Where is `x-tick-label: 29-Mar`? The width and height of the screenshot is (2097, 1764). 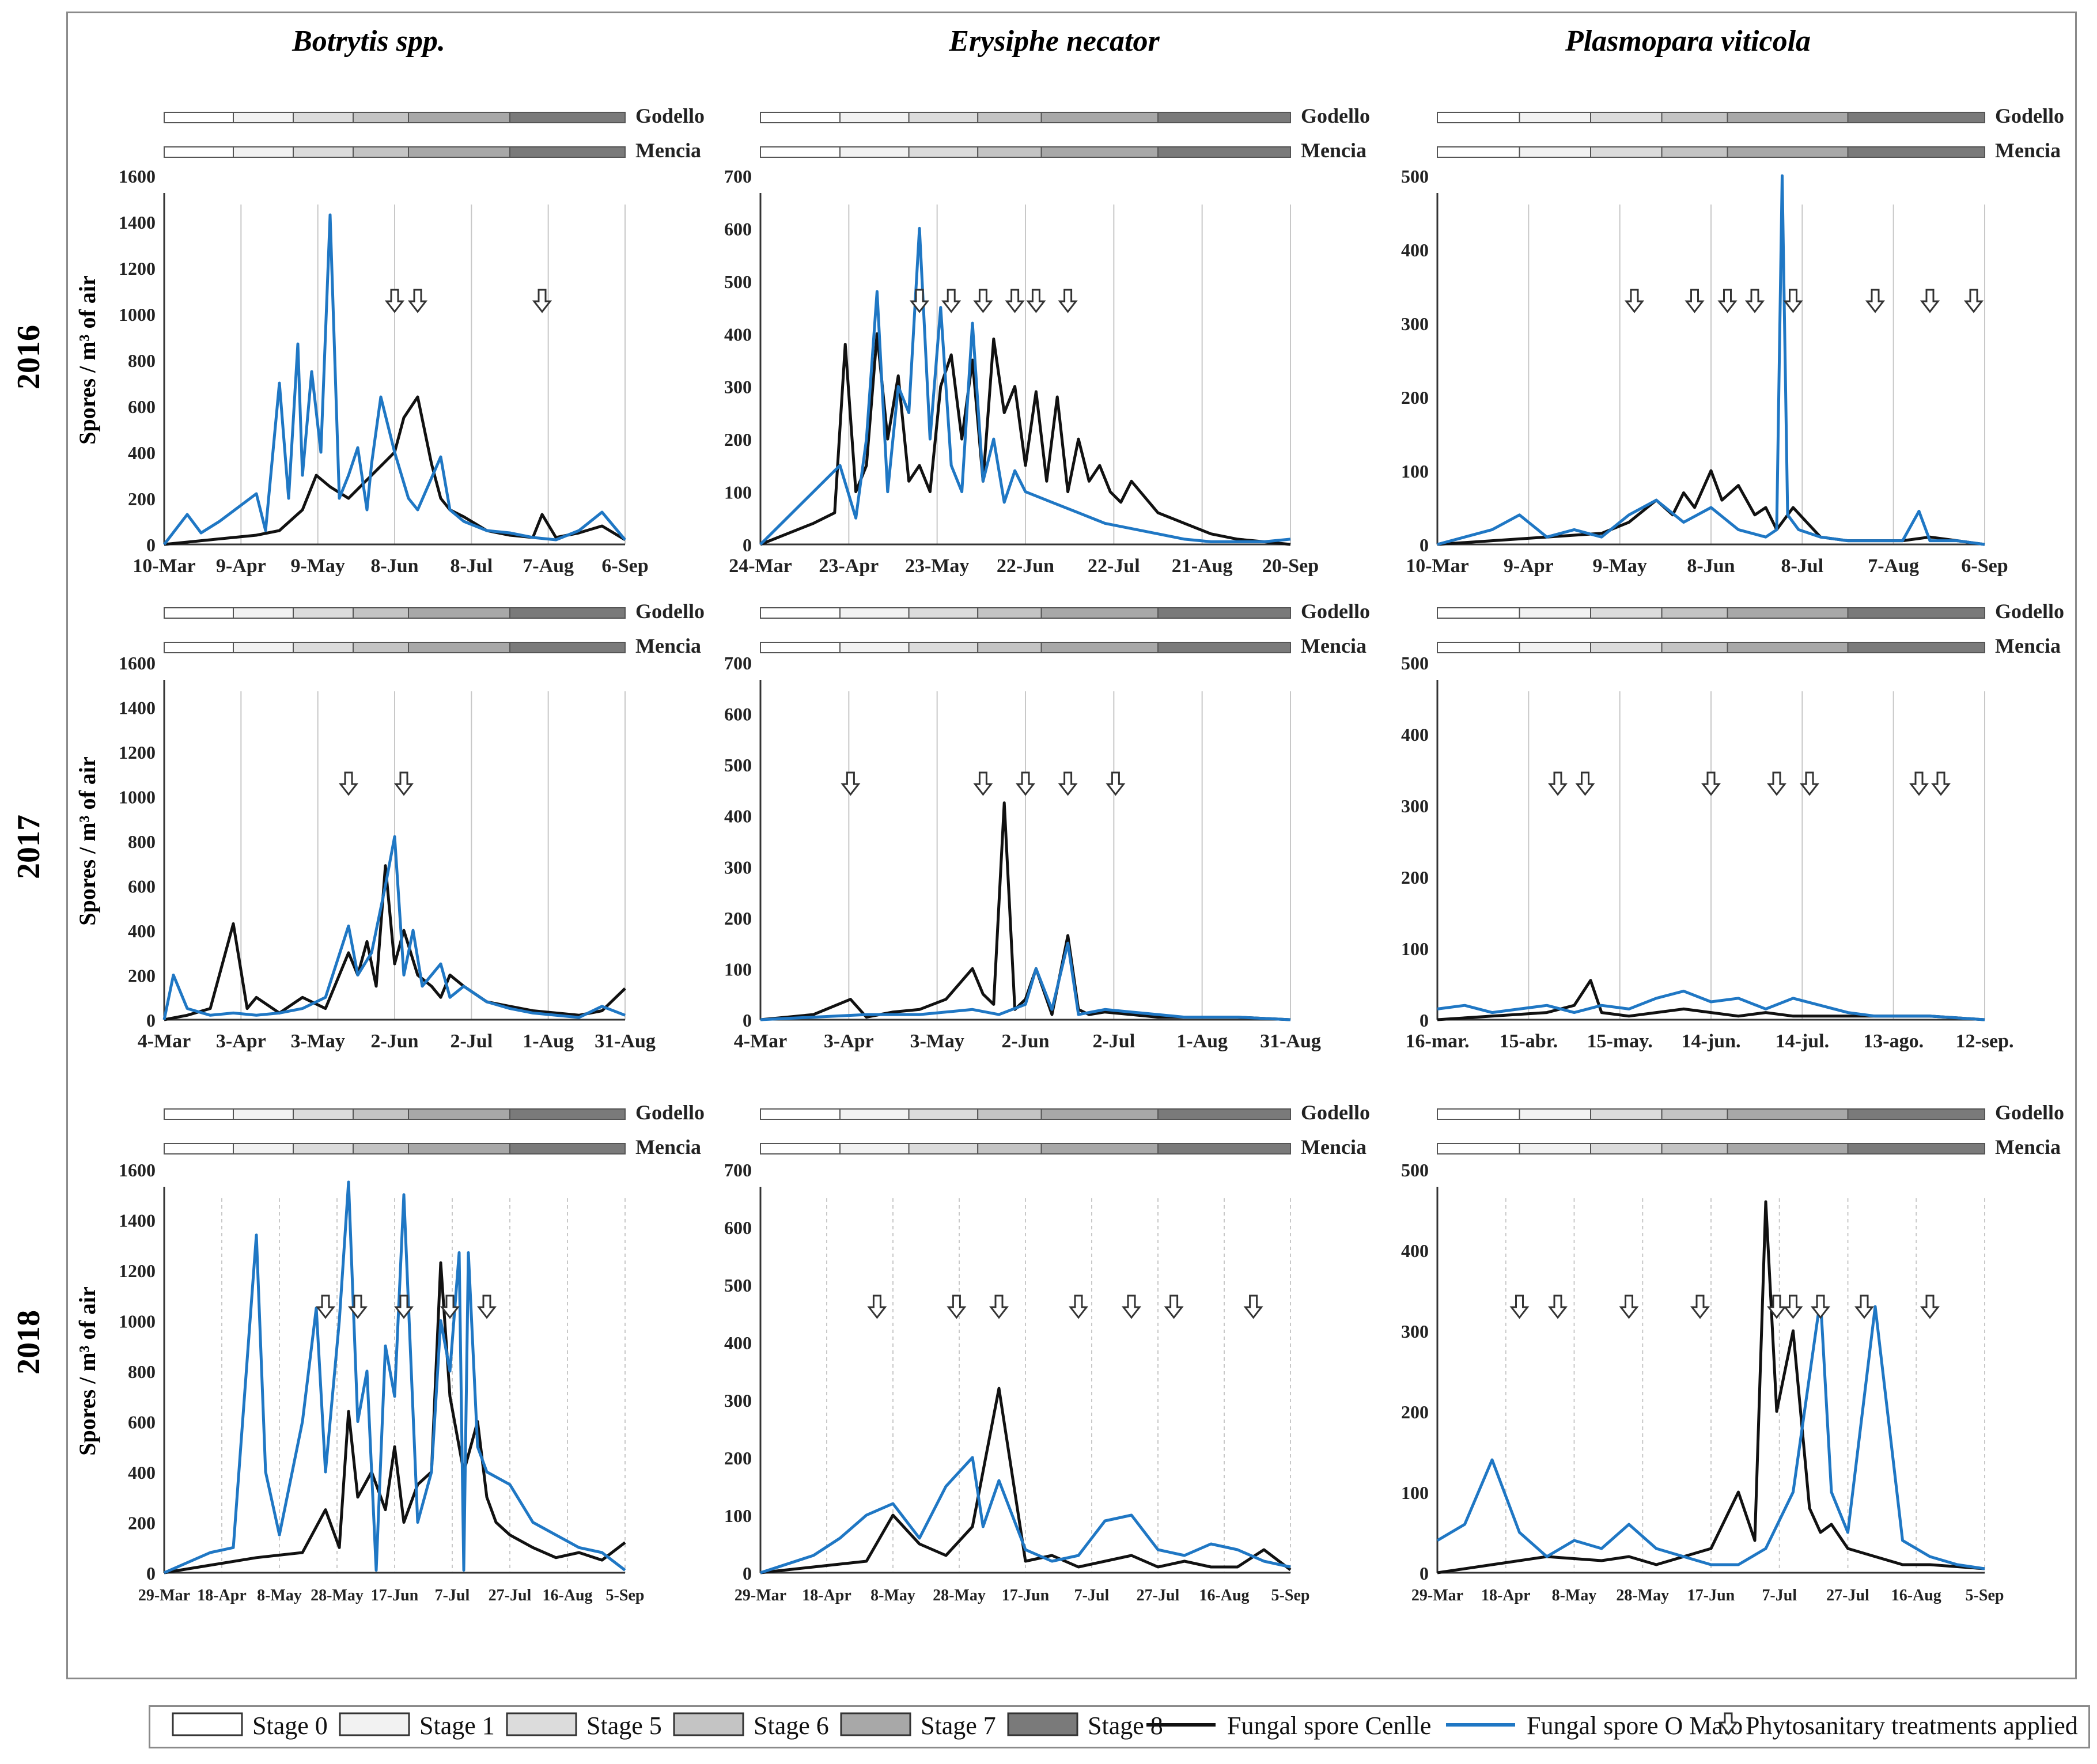 x-tick-label: 29-Mar is located at coordinates (164, 1595).